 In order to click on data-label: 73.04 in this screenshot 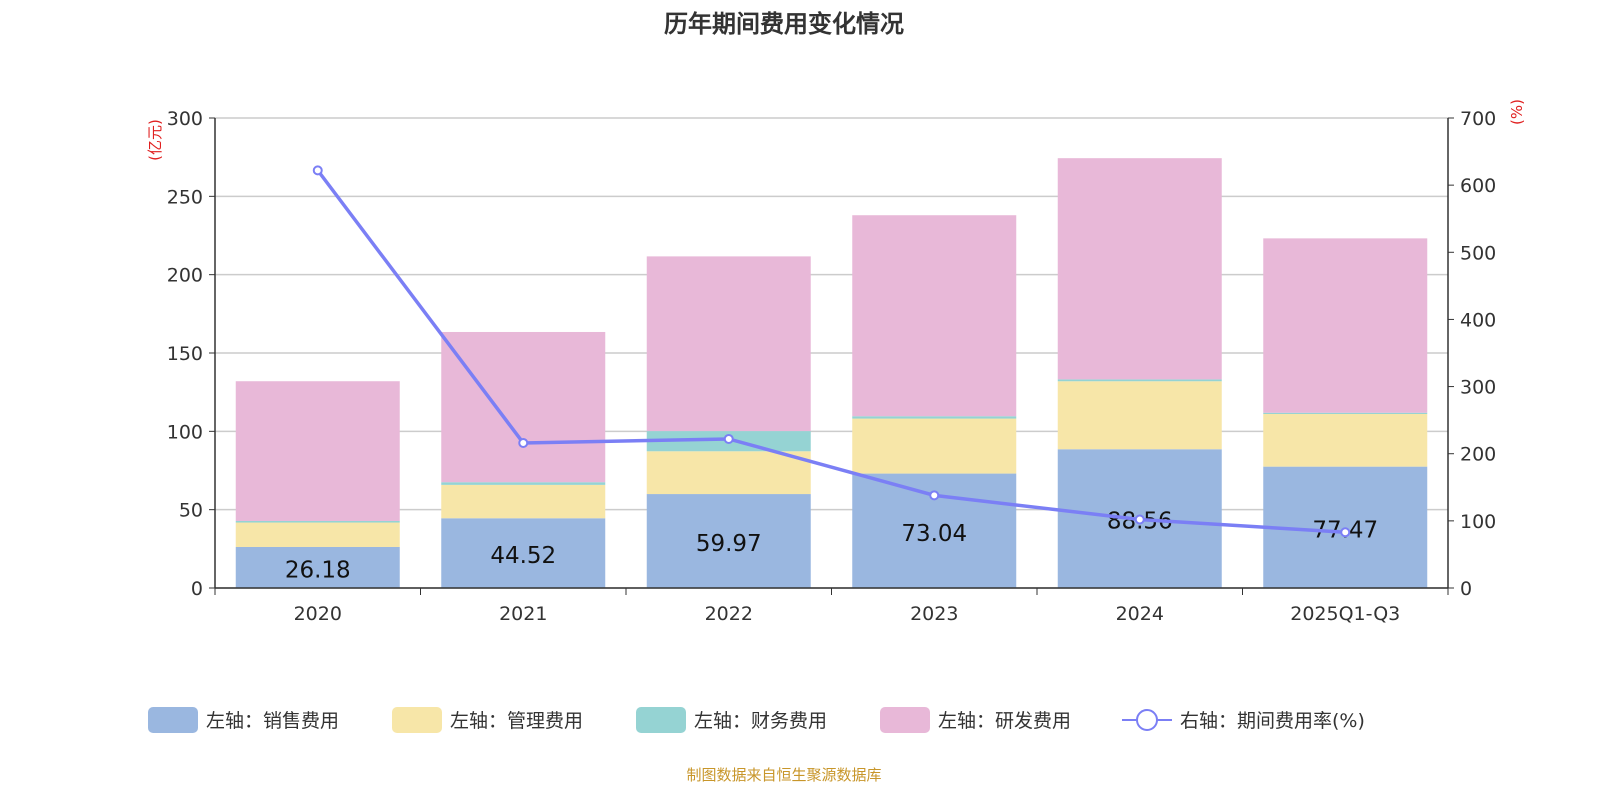, I will do `click(934, 534)`.